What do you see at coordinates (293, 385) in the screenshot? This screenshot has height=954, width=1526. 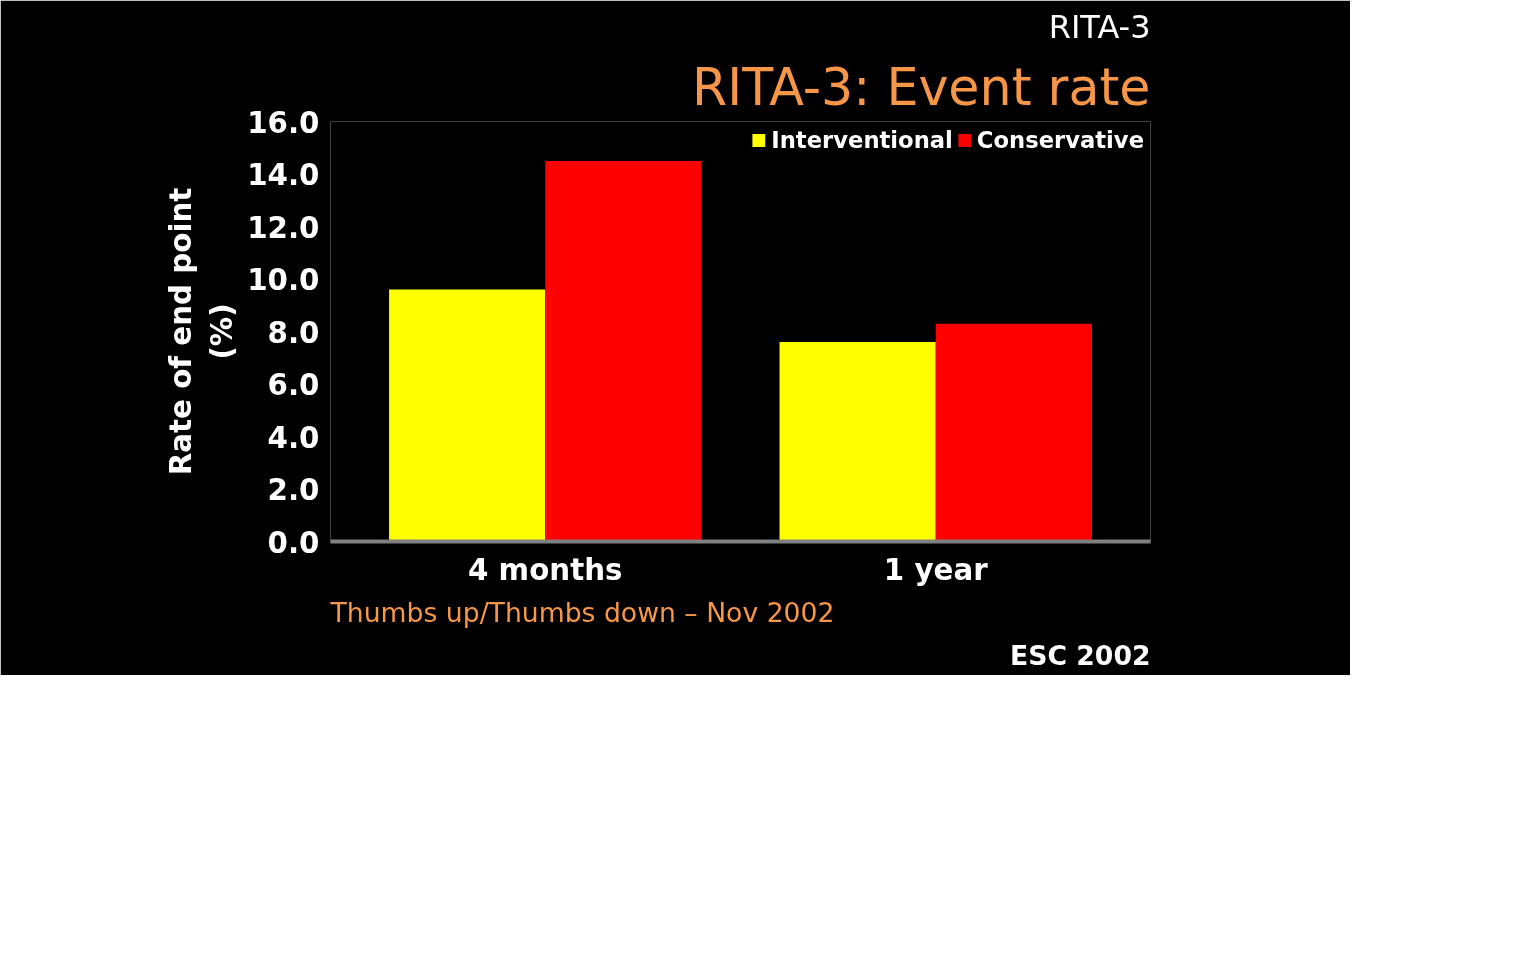 I see `y-tick-label: 6.0` at bounding box center [293, 385].